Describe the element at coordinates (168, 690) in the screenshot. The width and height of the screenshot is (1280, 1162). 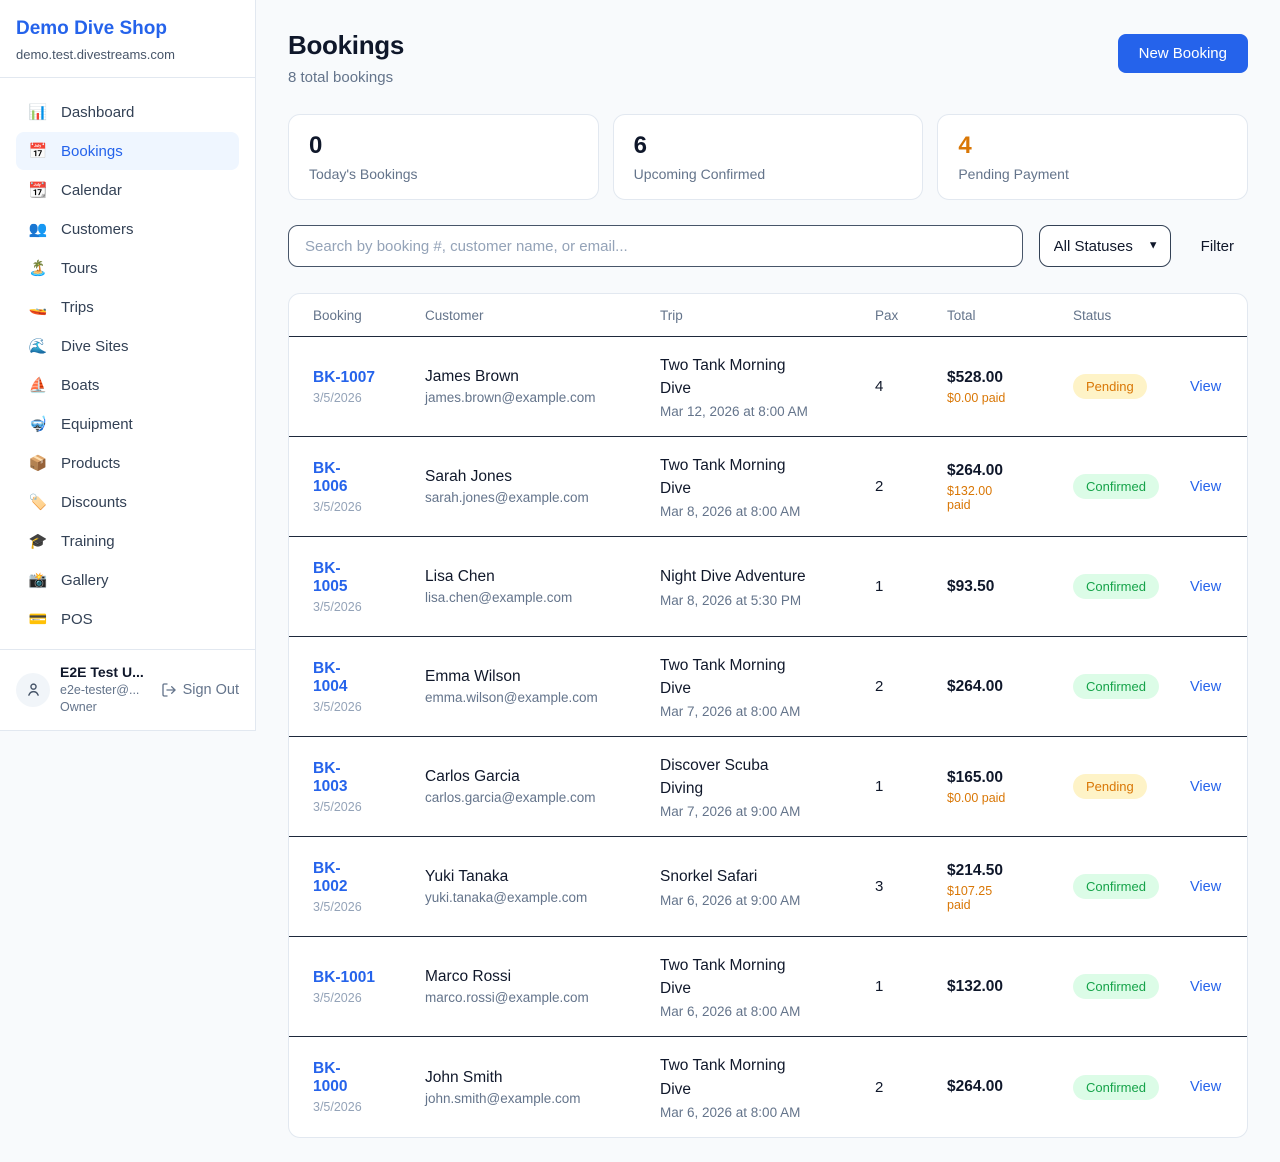
I see `sign-out-icon` at that location.